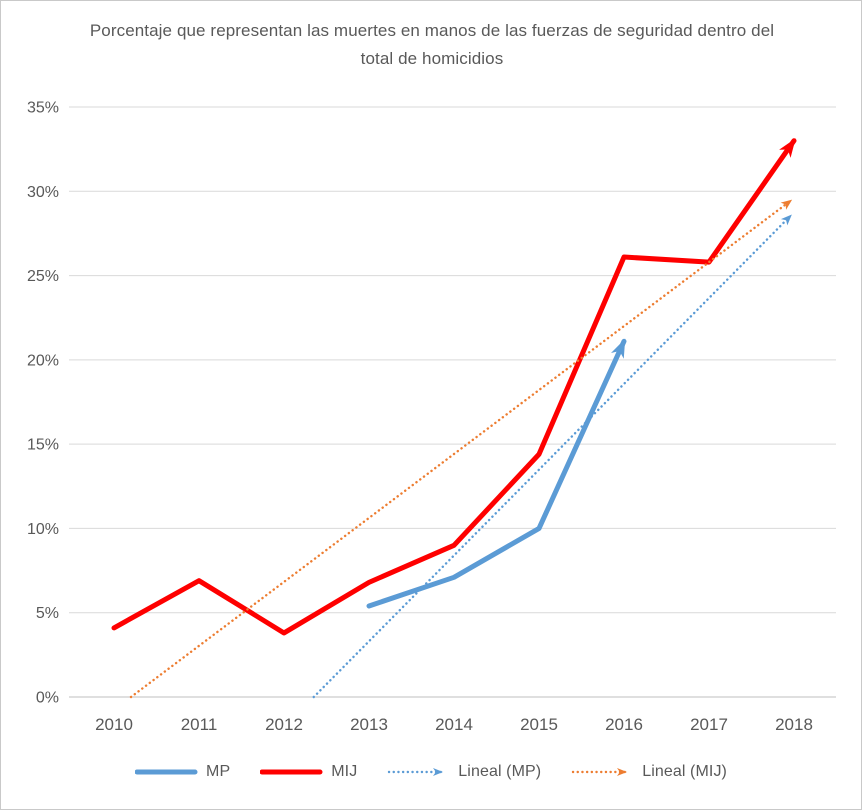 Image resolution: width=862 pixels, height=810 pixels. Describe the element at coordinates (199, 724) in the screenshot. I see `x-axis-tick-label: 2011` at that location.